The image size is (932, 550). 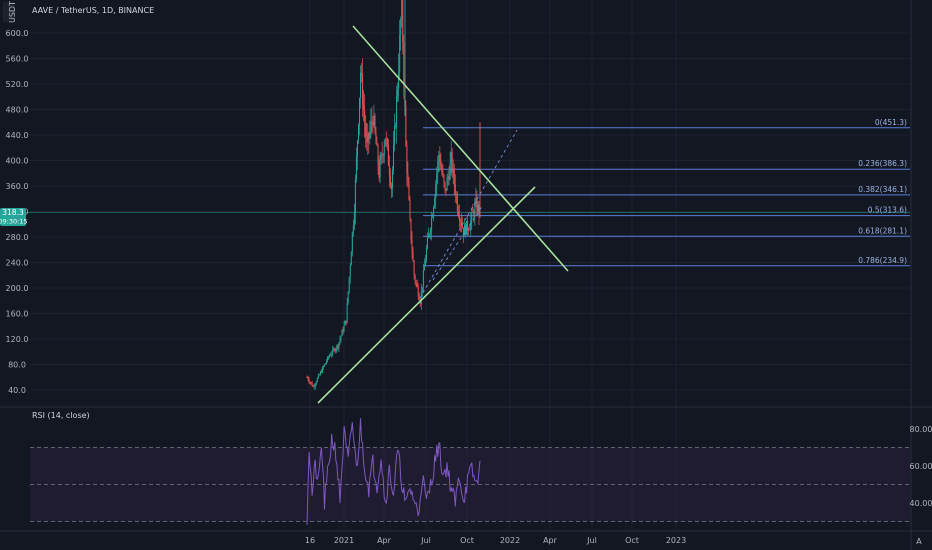 I want to click on price-tick-label: 240.0, so click(x=17, y=263).